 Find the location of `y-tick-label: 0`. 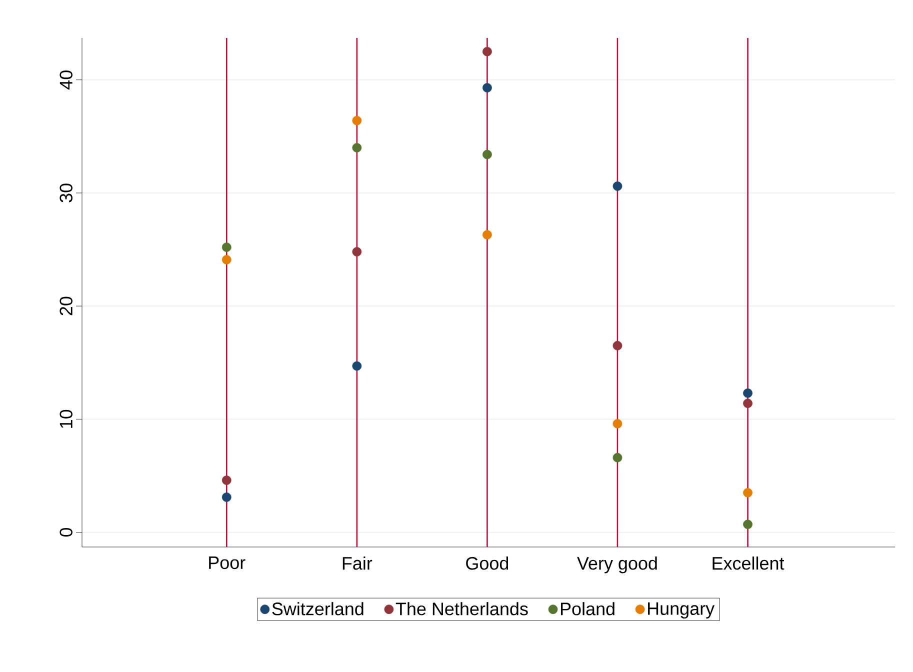

y-tick-label: 0 is located at coordinates (66, 532).